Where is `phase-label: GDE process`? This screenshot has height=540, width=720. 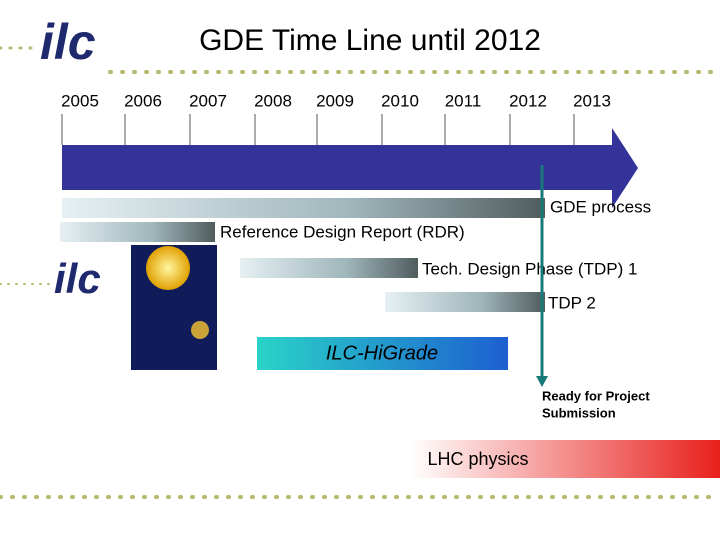
phase-label: GDE process is located at coordinates (600, 206).